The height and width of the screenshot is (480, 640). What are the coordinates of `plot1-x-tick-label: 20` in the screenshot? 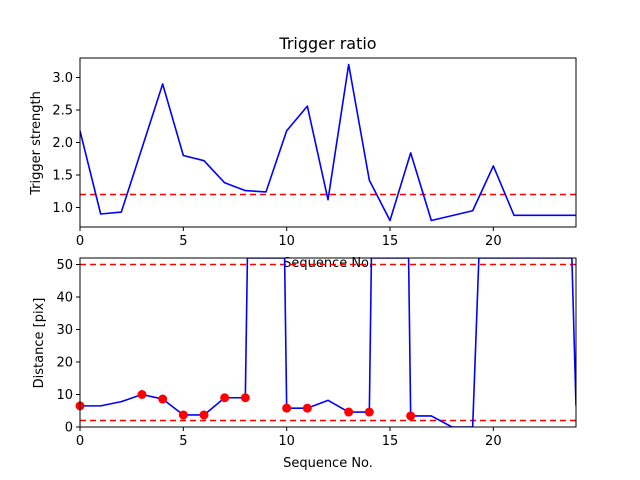 It's located at (493, 441).